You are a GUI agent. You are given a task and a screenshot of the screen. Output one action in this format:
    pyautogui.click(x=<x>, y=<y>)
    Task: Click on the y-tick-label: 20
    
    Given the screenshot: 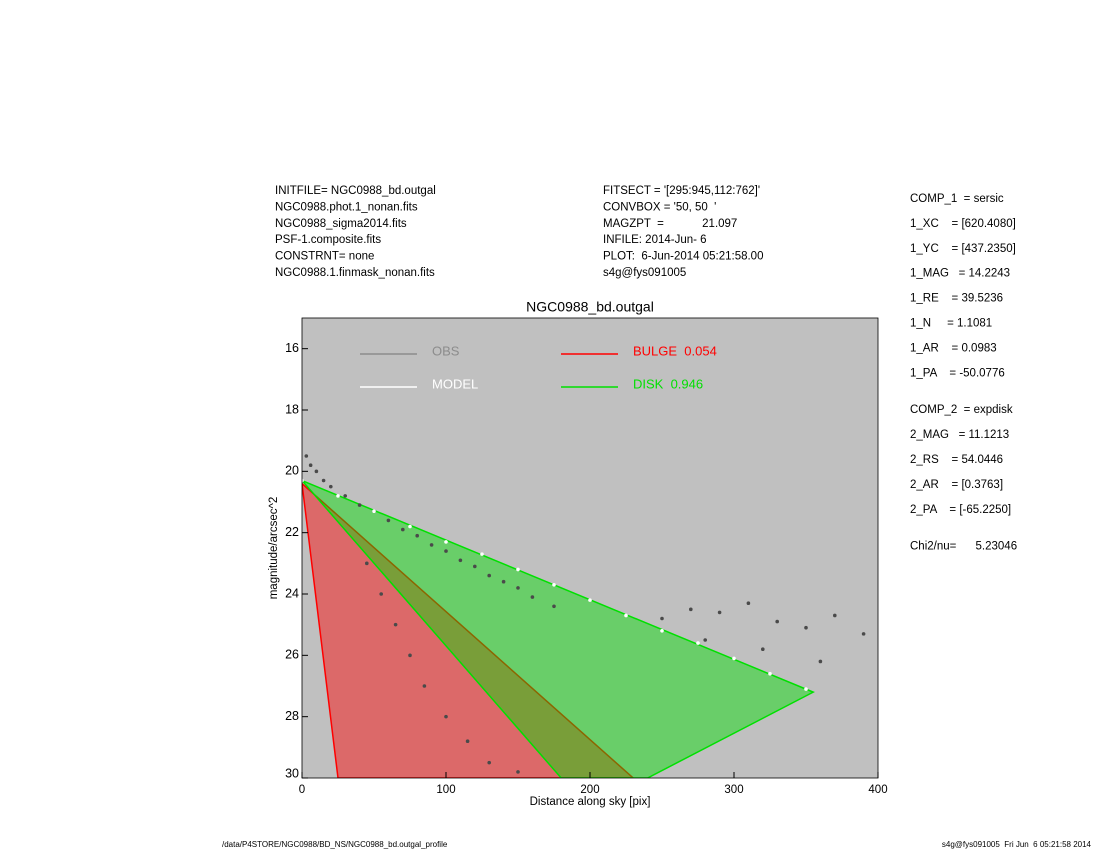 What is the action you would take?
    pyautogui.click(x=292, y=471)
    